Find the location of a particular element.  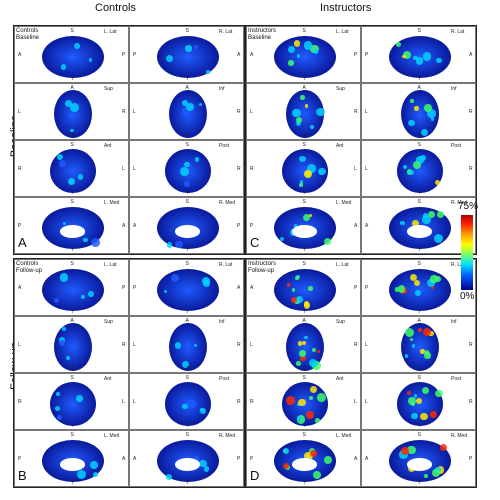

brain-view-d-l-lat: S I A P L. Lat is located at coordinates (303, 287).